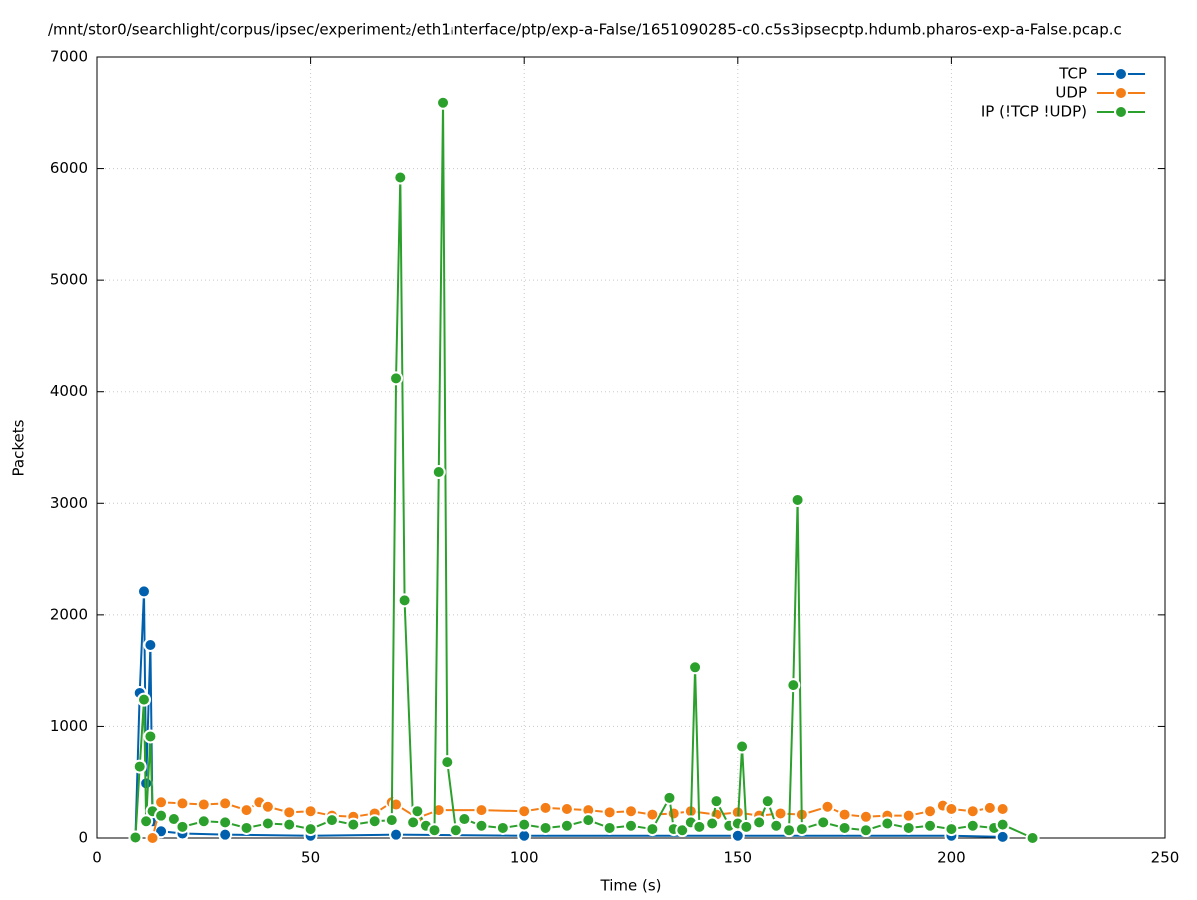  Describe the element at coordinates (310, 858) in the screenshot. I see `x-tick-label: 50` at that location.